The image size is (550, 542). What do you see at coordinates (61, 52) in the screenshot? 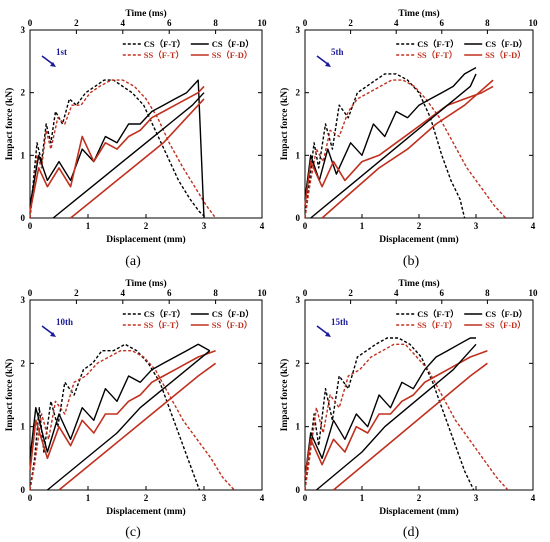
I see `cycle-tag: 1st` at bounding box center [61, 52].